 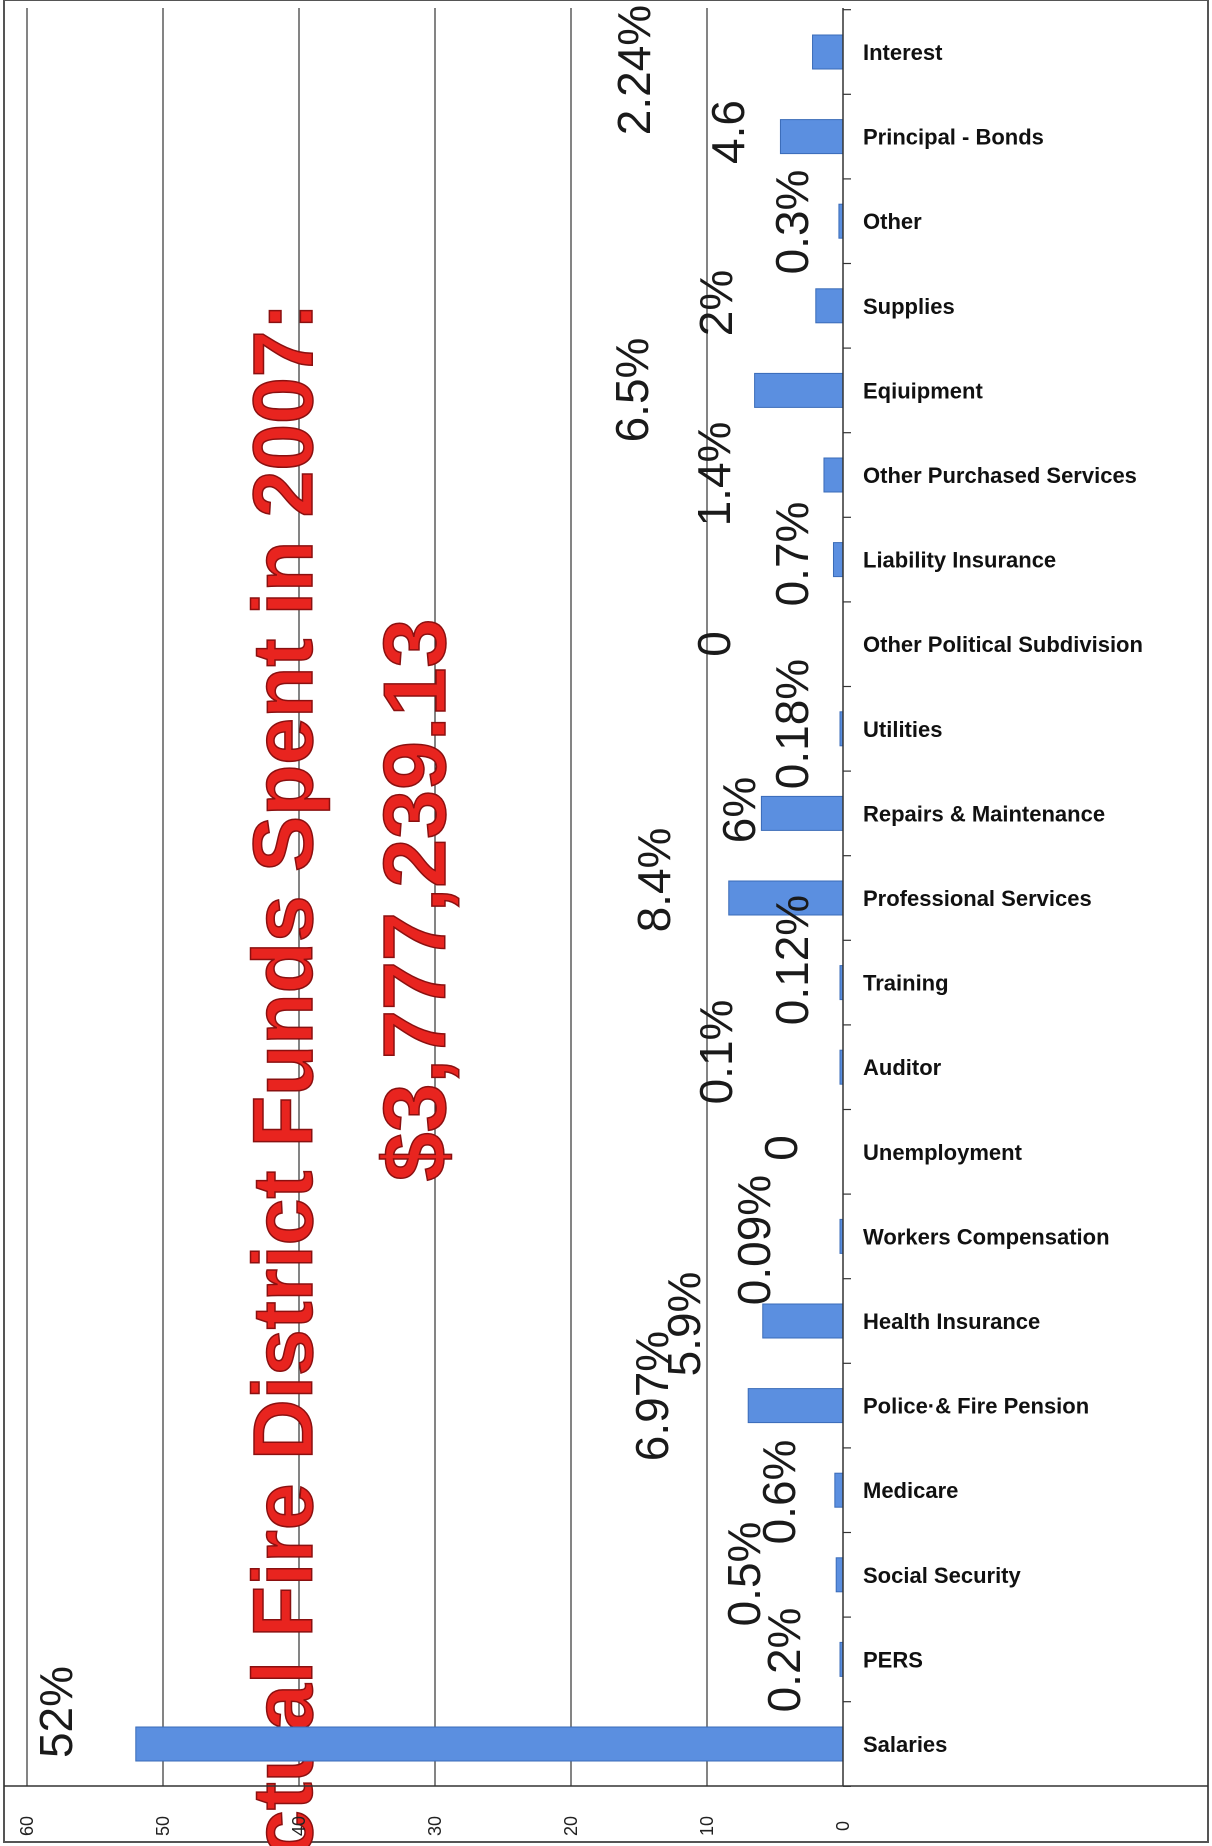 What do you see at coordinates (779, 1492) in the screenshot?
I see `data-label: 0.6%` at bounding box center [779, 1492].